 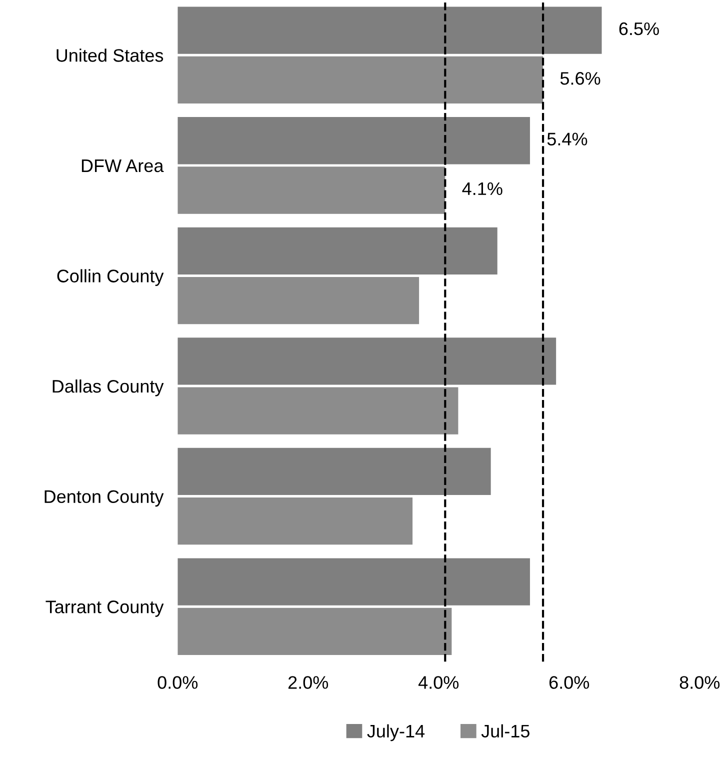 What do you see at coordinates (482, 189) in the screenshot?
I see `data-label: 4.1%` at bounding box center [482, 189].